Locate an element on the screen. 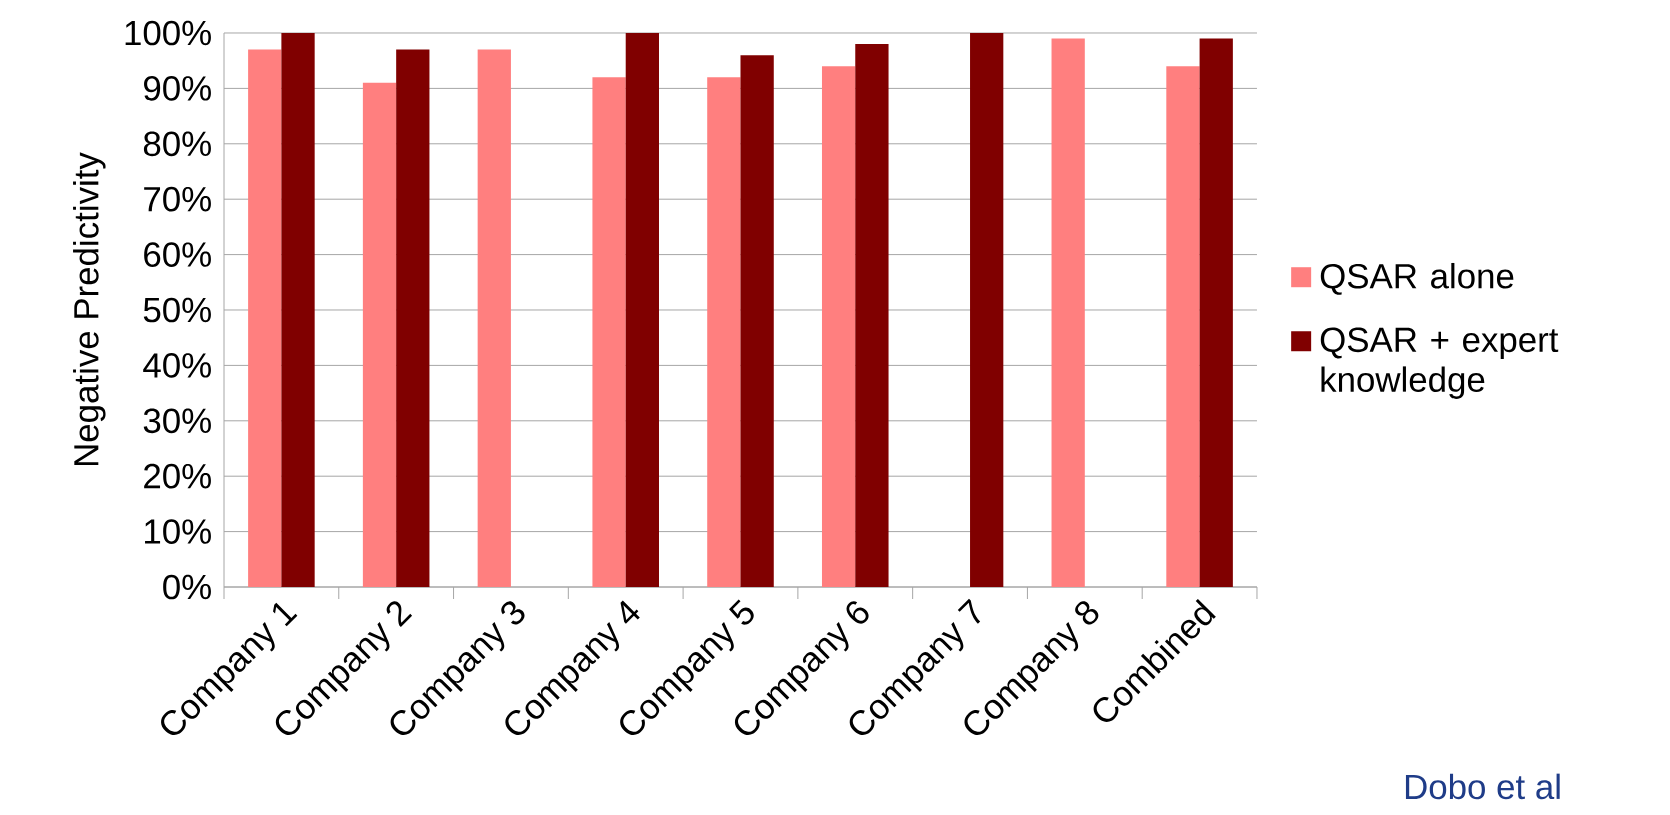 This screenshot has height=815, width=1670. legend-label: QSAR + expert knowledge is located at coordinates (1439, 363).